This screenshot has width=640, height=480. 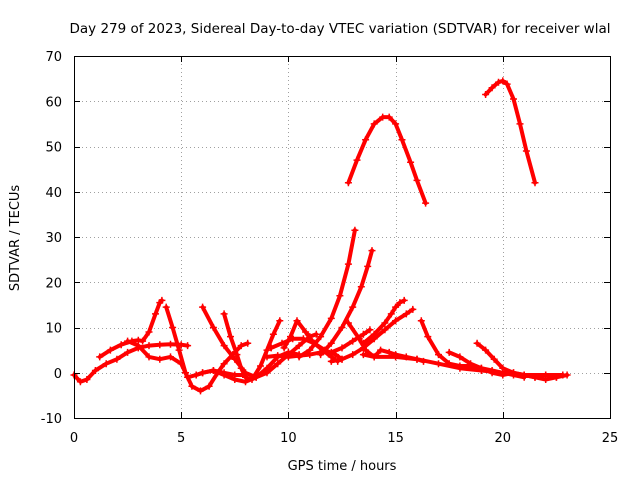 What do you see at coordinates (15, 238) in the screenshot?
I see `y-axis-label: SDTVAR / TECUs` at bounding box center [15, 238].